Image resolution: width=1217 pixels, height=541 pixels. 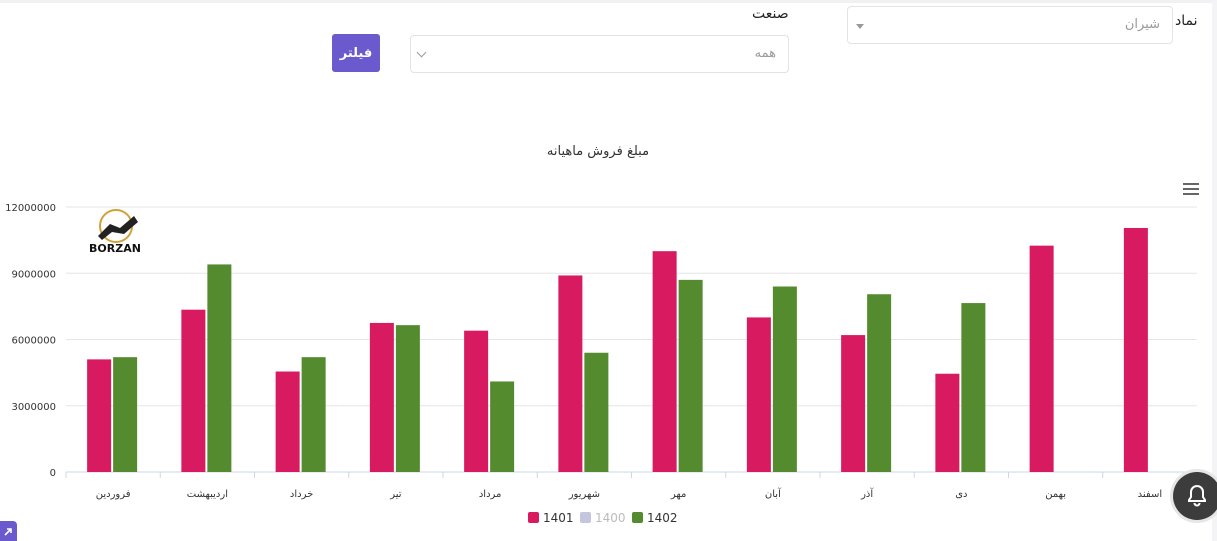 What do you see at coordinates (1010, 25) in the screenshot?
I see `symbol-select: شیران` at bounding box center [1010, 25].